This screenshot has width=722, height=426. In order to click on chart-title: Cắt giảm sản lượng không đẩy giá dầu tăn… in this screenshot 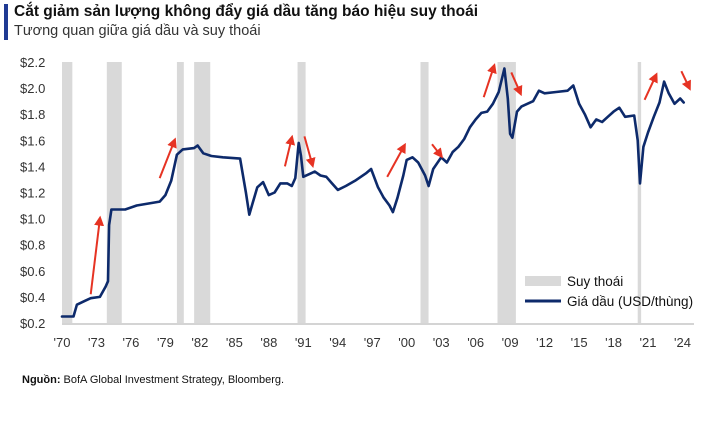, I will do `click(246, 11)`.